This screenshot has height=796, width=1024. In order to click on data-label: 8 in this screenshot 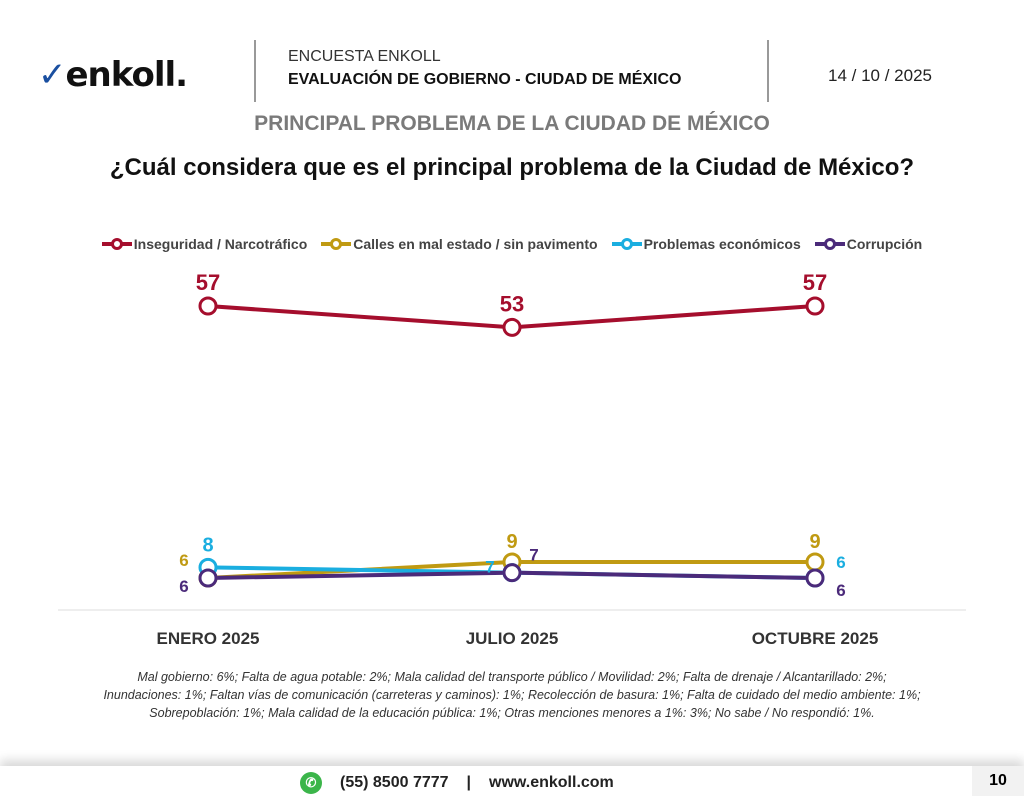, I will do `click(207, 545)`.